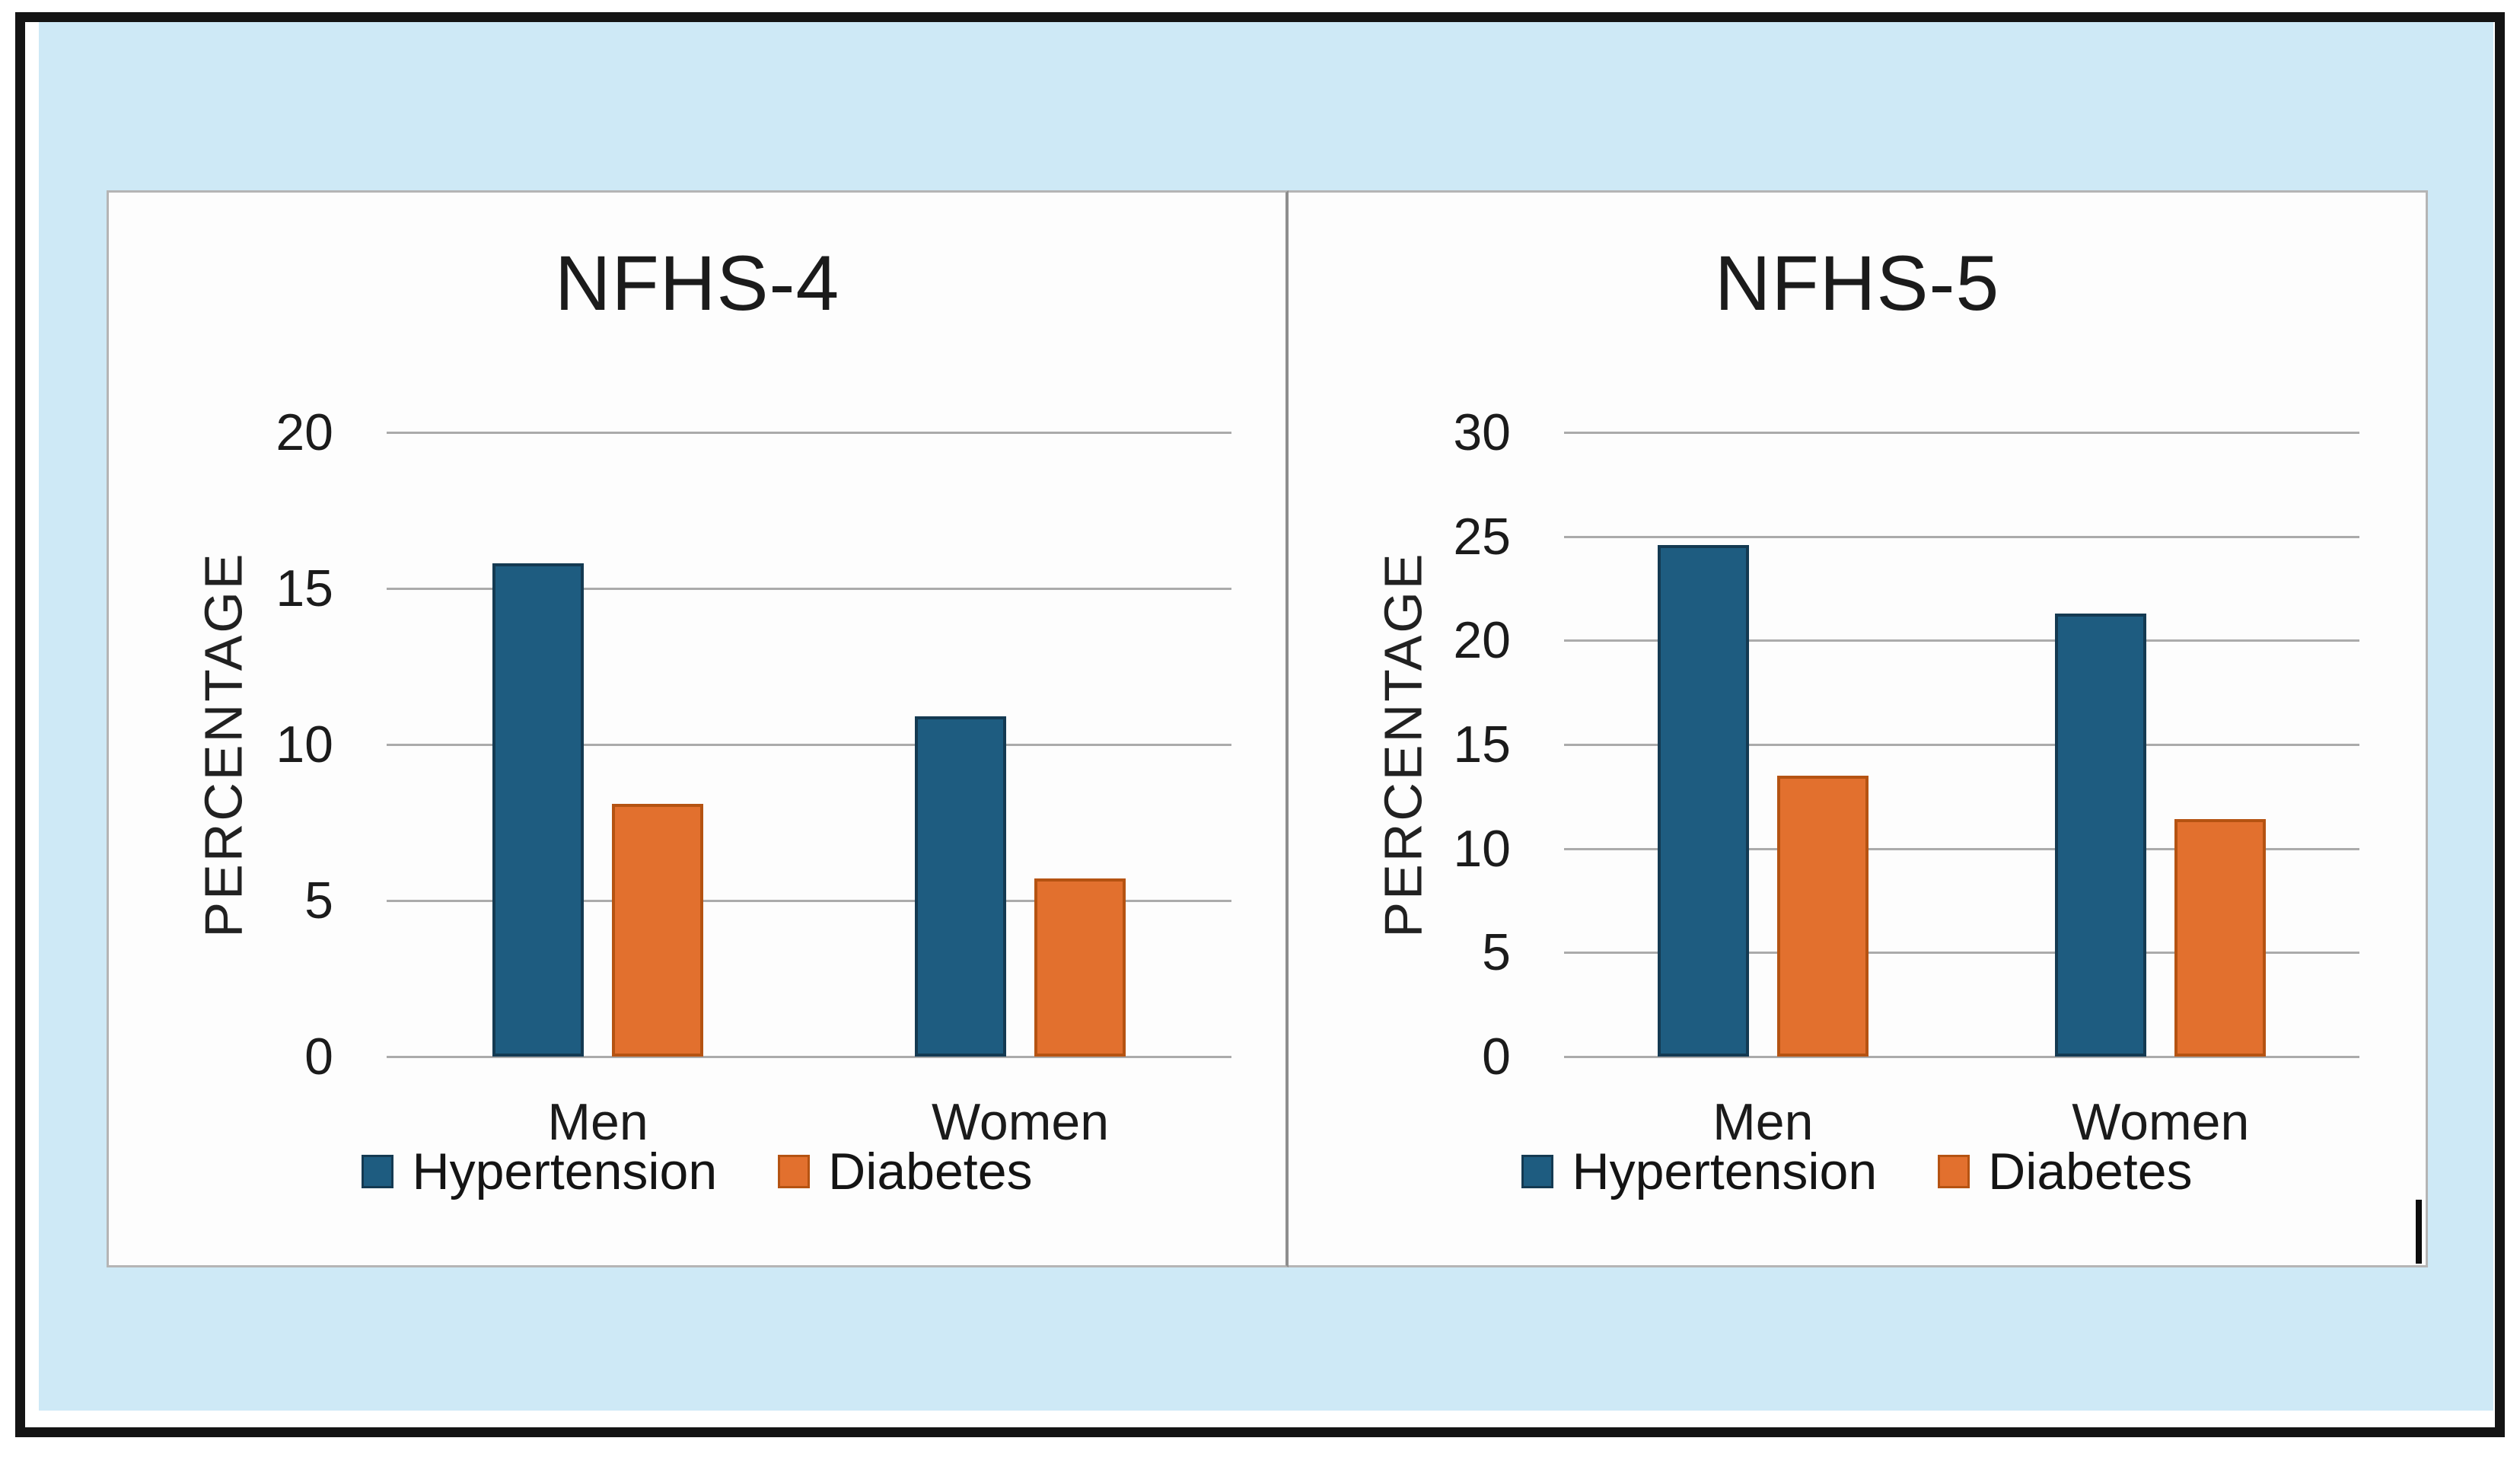 The image size is (2520, 1457). I want to click on chart-title: NFHS-5, so click(1857, 283).